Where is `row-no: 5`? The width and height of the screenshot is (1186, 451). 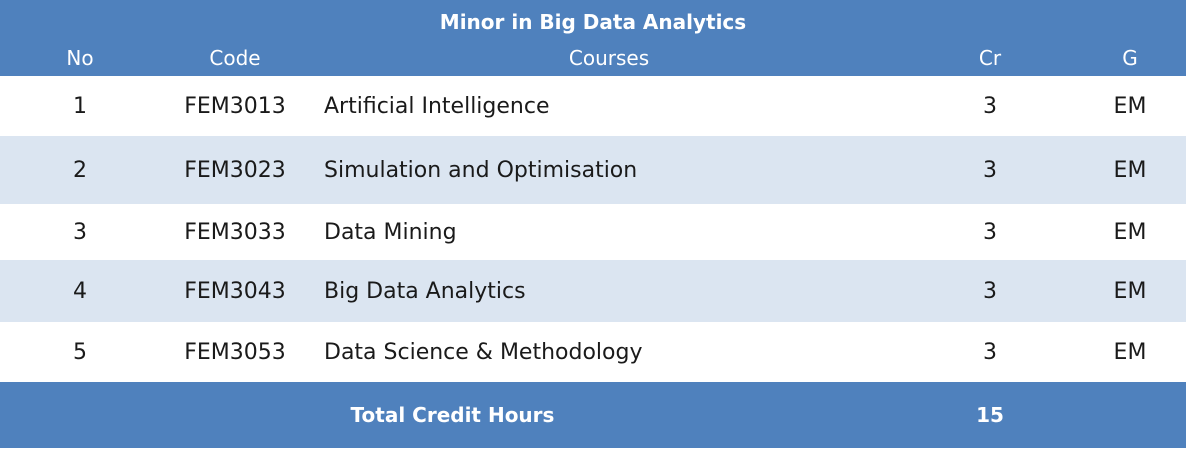 row-no: 5 is located at coordinates (80, 352).